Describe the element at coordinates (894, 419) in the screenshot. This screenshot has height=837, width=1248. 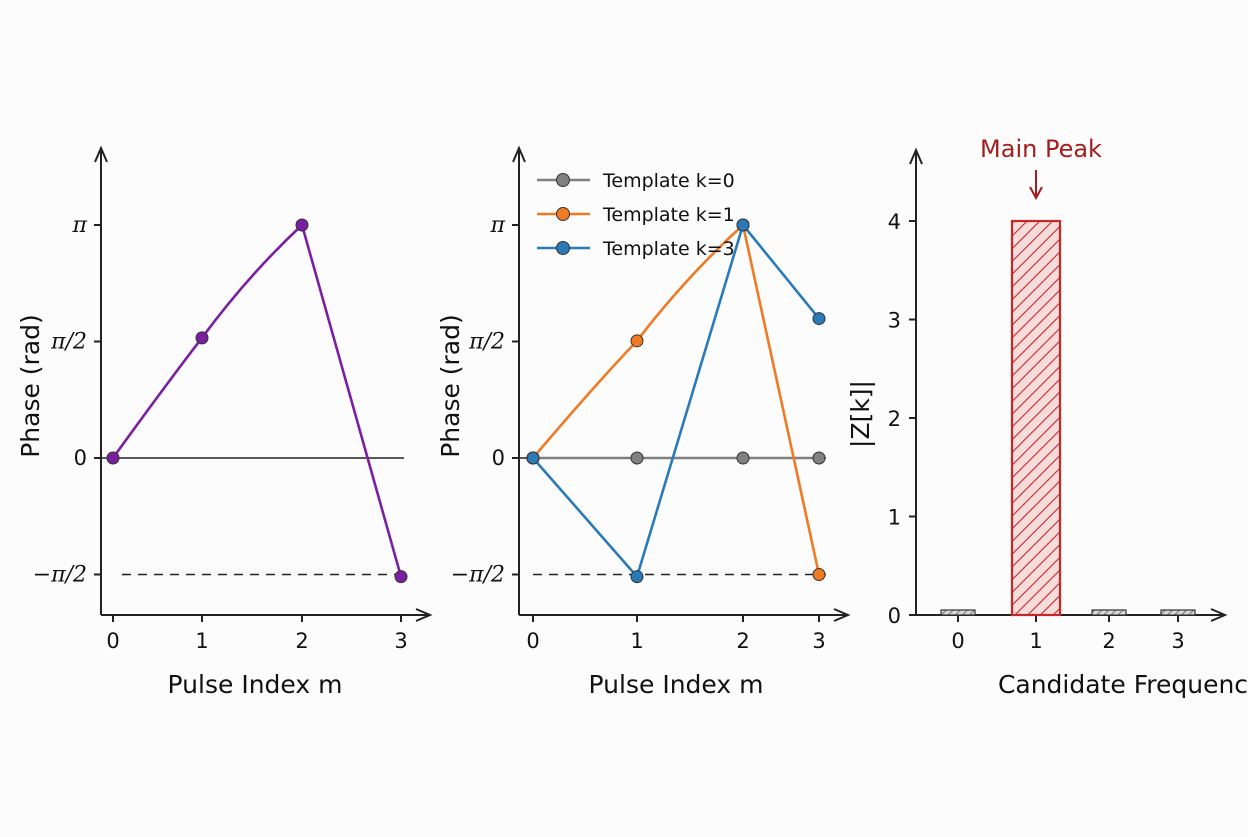
I see `y-tick-label: 2` at that location.